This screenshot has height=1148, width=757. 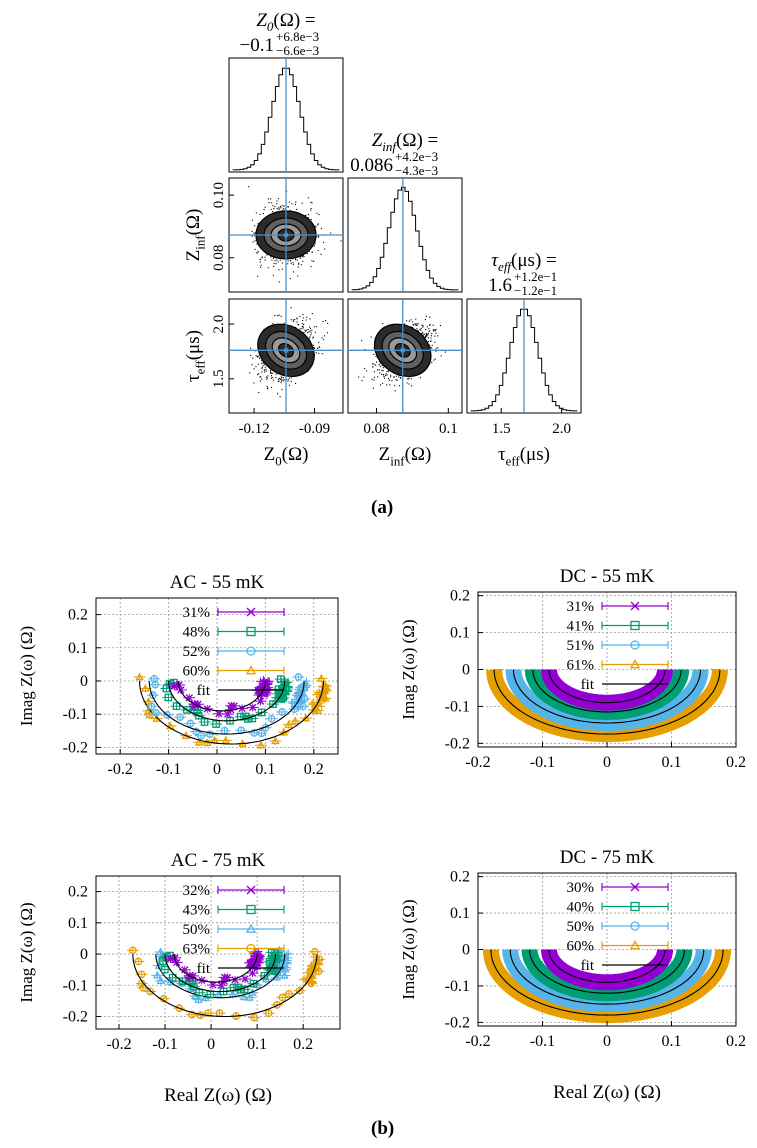 What do you see at coordinates (297, 50) in the screenshot?
I see `title-minus: −6.6e−3` at bounding box center [297, 50].